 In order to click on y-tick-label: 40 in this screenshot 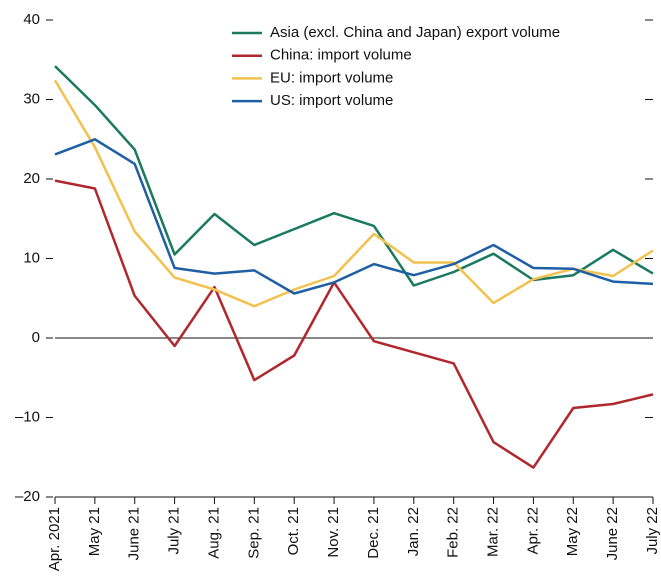, I will do `click(31, 19)`.